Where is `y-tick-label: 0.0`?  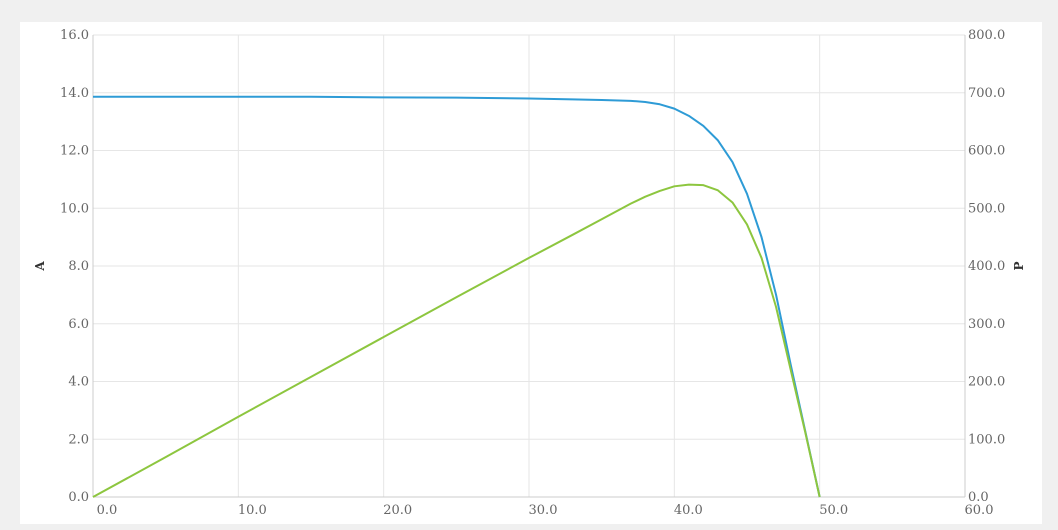
y-tick-label: 0.0 is located at coordinates (78, 497).